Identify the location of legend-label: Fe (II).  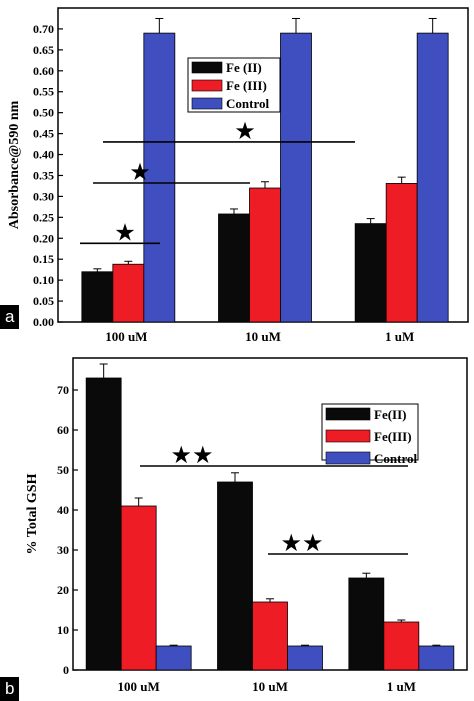
(244, 67).